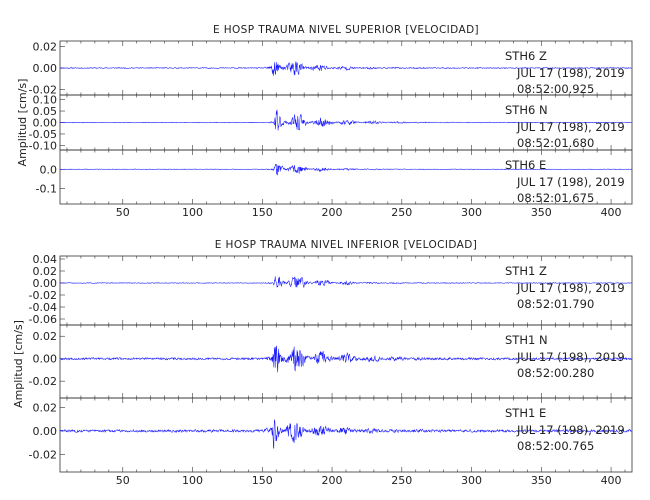 Image resolution: width=650 pixels, height=500 pixels. Describe the element at coordinates (45, 100) in the screenshot. I see `y-tick-label: 0.10` at that location.